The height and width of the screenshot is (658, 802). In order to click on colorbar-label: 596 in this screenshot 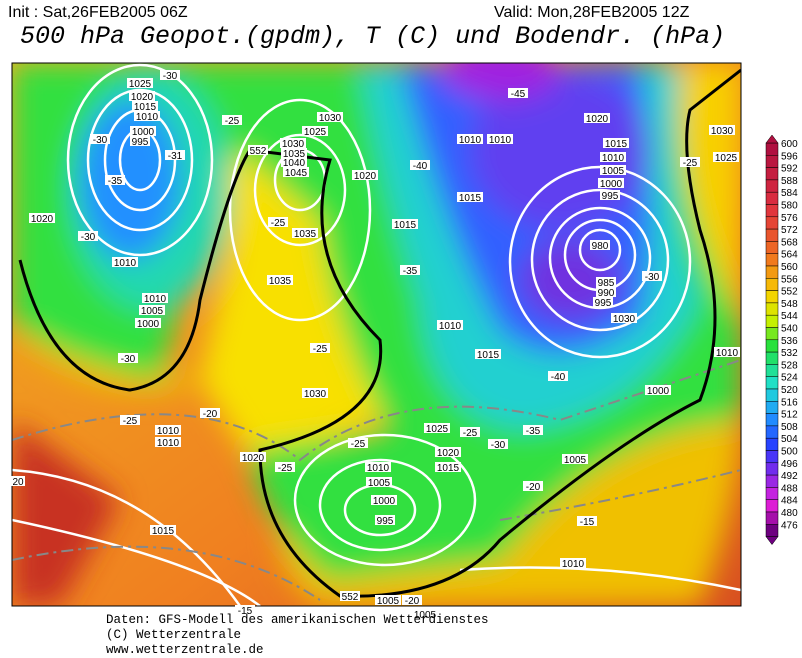, I will do `click(789, 156)`.